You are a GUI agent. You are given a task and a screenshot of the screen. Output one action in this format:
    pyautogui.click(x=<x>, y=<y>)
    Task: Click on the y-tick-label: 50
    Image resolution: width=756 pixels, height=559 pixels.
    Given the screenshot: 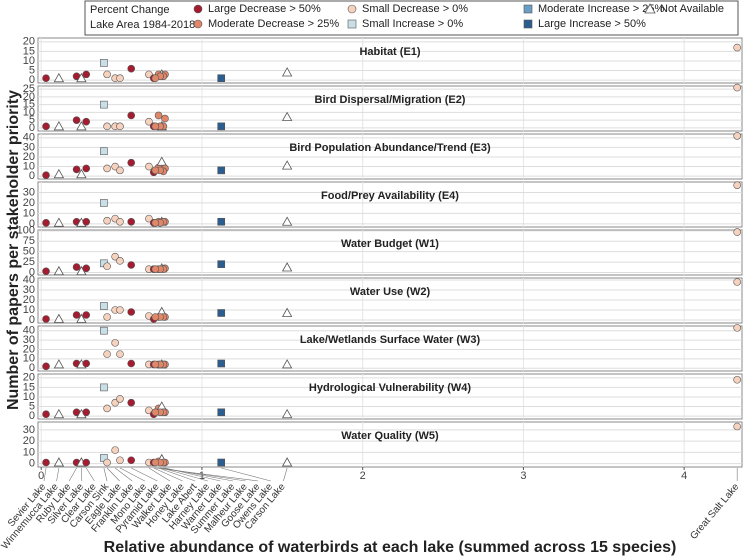 What is the action you would take?
    pyautogui.click(x=29, y=252)
    